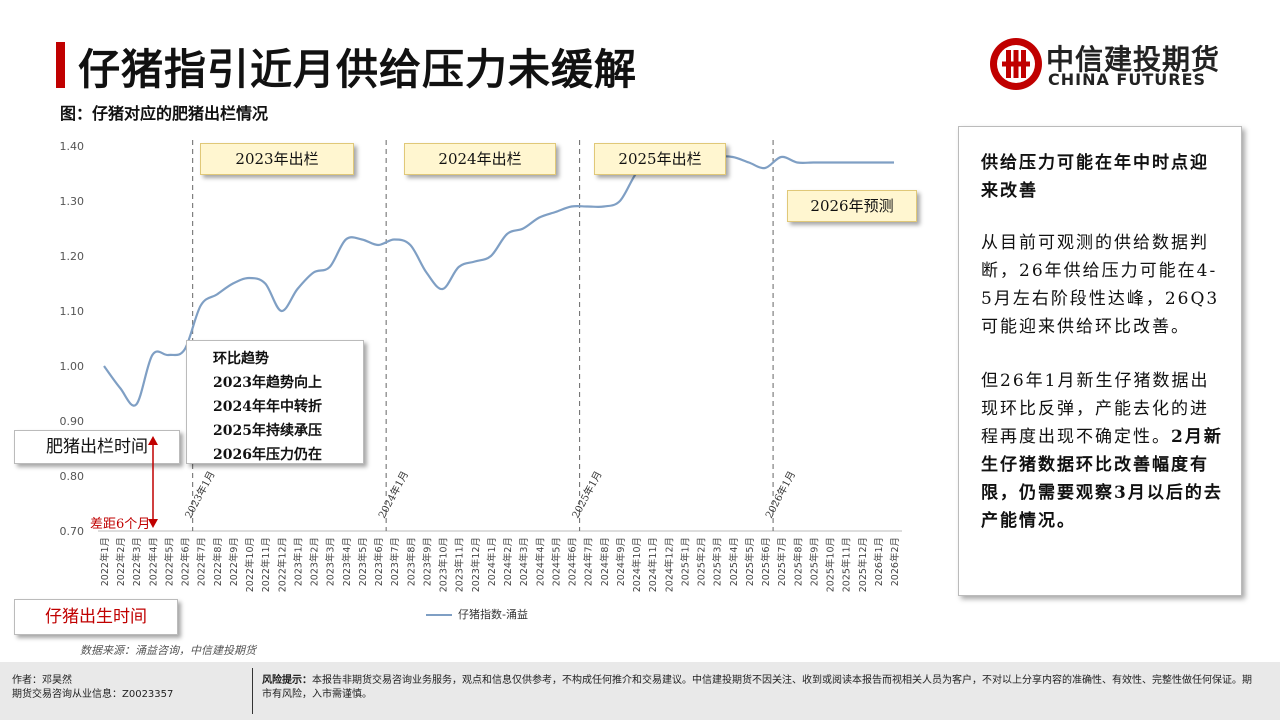  What do you see at coordinates (282, 564) in the screenshot?
I see `x-tick-label: 2022年12月` at bounding box center [282, 564].